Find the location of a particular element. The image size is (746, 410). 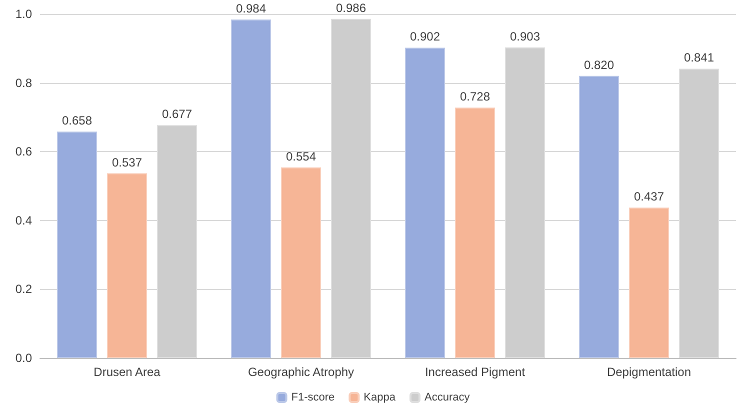

legend-label: Accuracy is located at coordinates (447, 398).